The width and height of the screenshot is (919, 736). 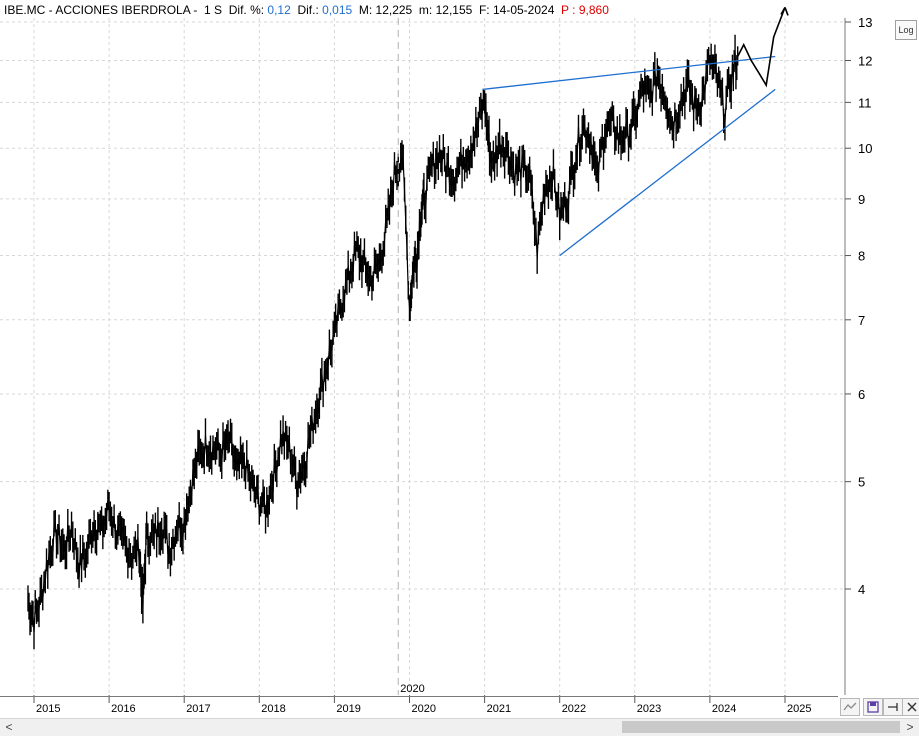 I want to click on trendline-upper, so click(x=629, y=73).